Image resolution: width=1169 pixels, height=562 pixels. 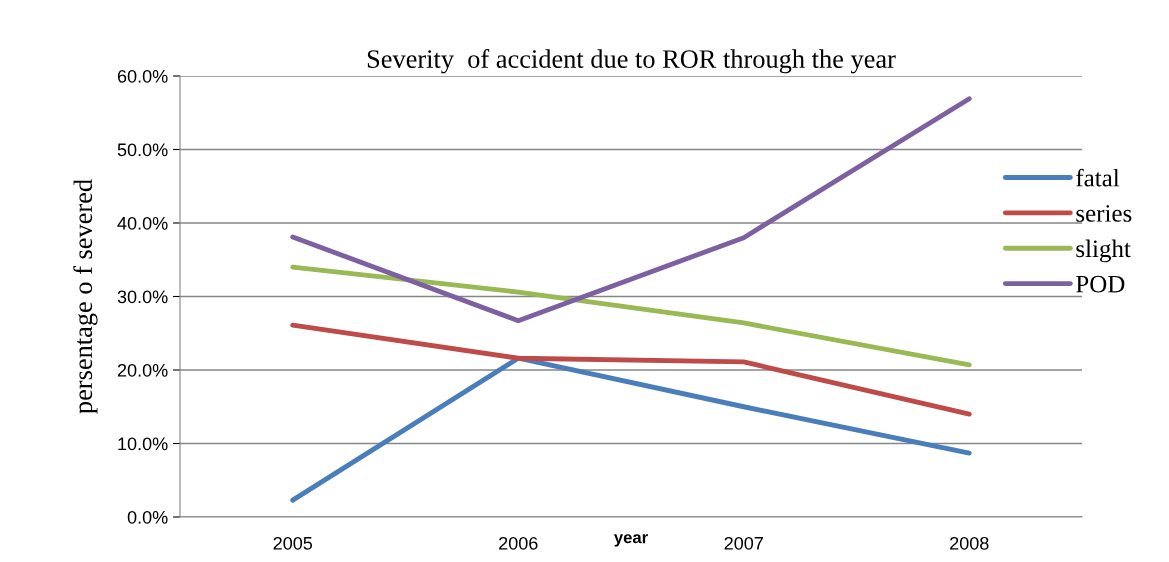 What do you see at coordinates (1103, 251) in the screenshot?
I see `legend-label: slight` at bounding box center [1103, 251].